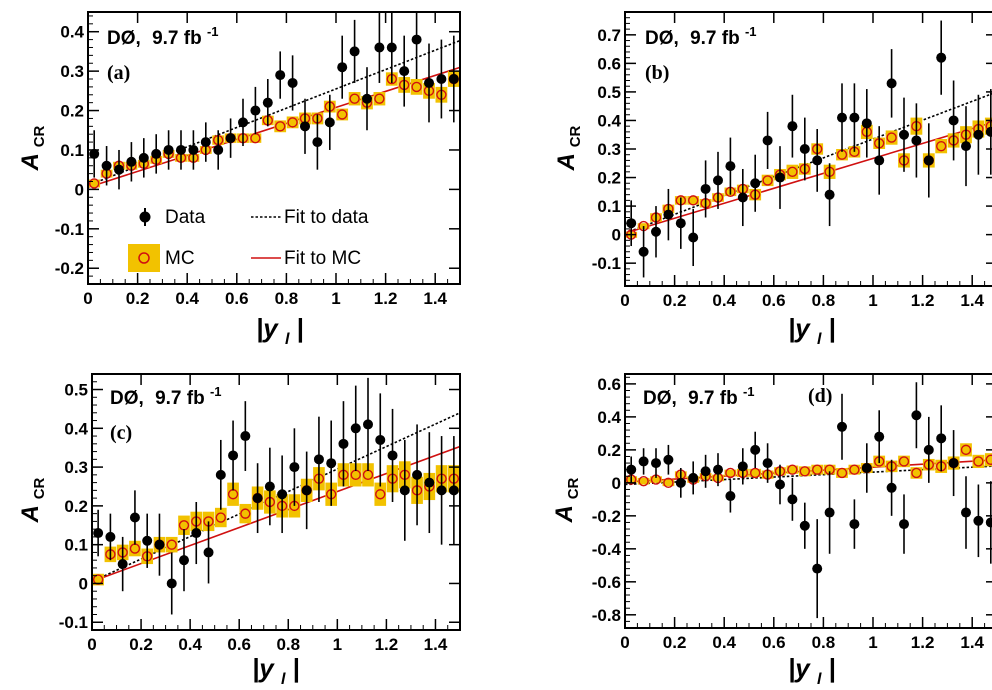 This screenshot has width=992, height=690. What do you see at coordinates (575, 136) in the screenshot?
I see `panel-b-ylabel-sub: CR` at bounding box center [575, 136].